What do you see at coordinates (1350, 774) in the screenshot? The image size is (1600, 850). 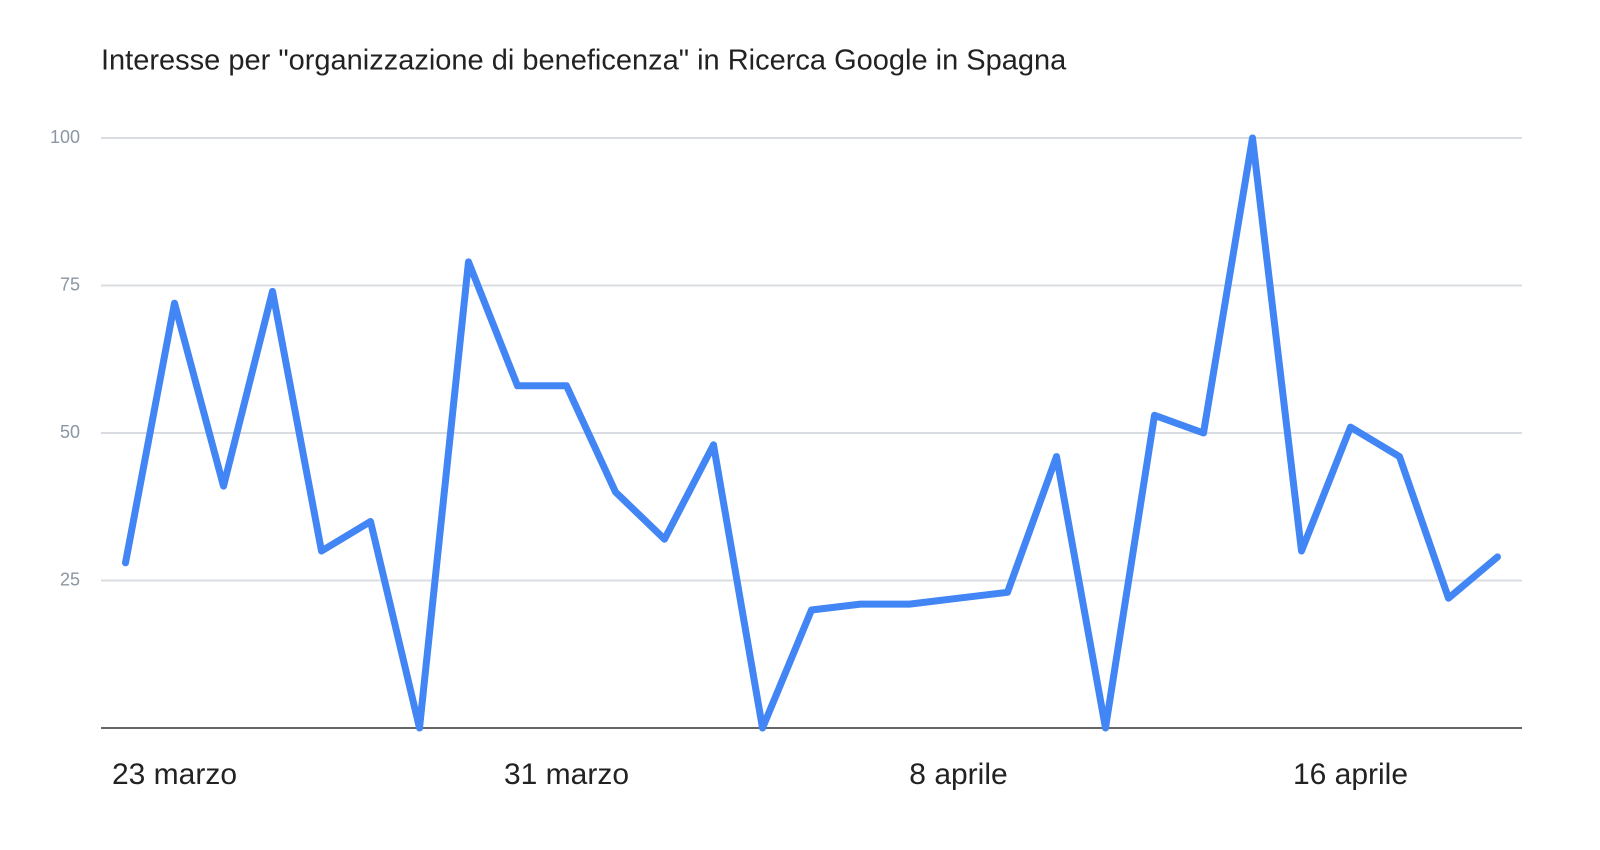 I see `x-tick-label: 16 aprile` at bounding box center [1350, 774].